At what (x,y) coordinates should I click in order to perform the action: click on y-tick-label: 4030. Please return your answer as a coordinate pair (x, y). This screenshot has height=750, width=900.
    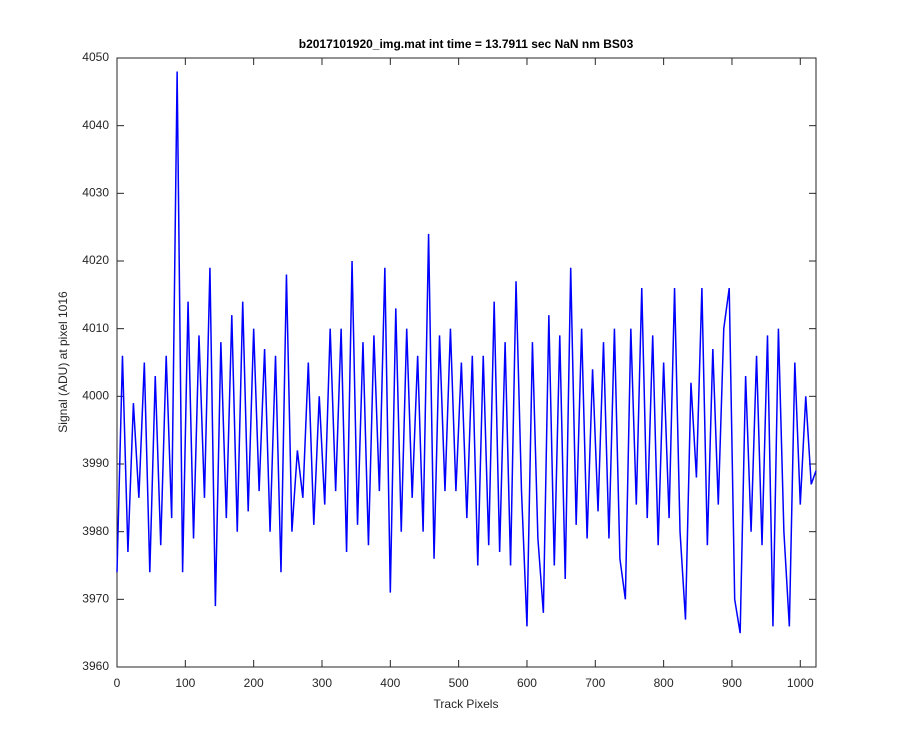
    Looking at the image, I should click on (95, 193).